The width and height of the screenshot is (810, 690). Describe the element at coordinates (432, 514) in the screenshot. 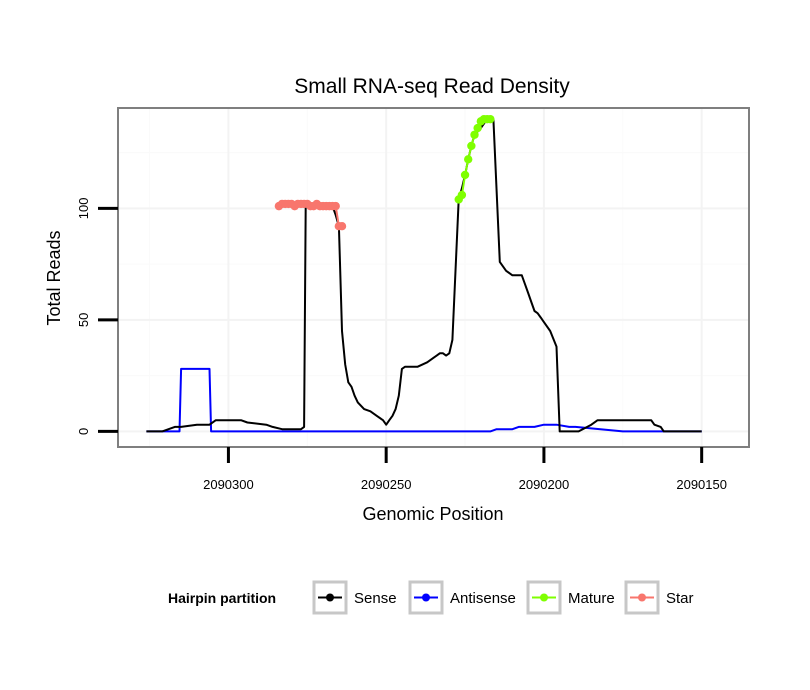

I see `x-axis-title: Genomic Position` at that location.